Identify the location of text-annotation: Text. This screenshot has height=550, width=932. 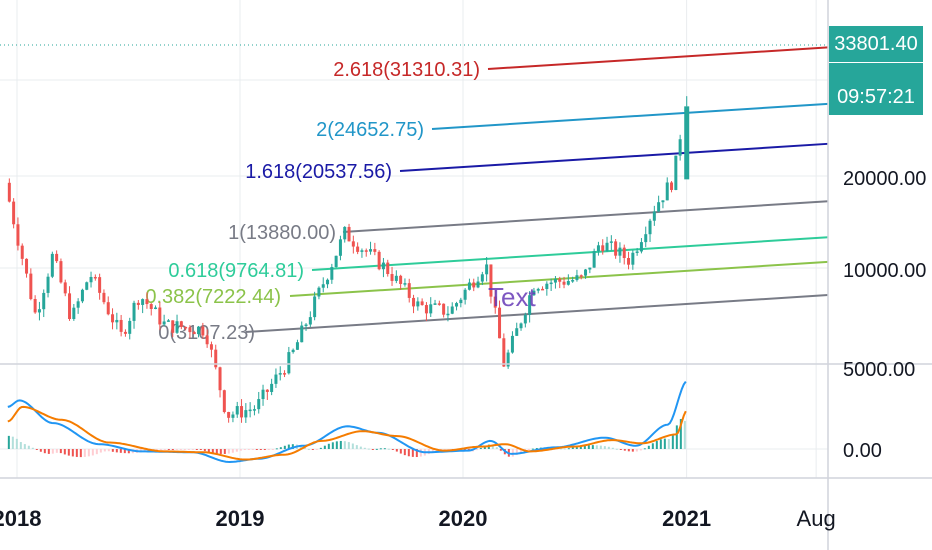
(512, 297).